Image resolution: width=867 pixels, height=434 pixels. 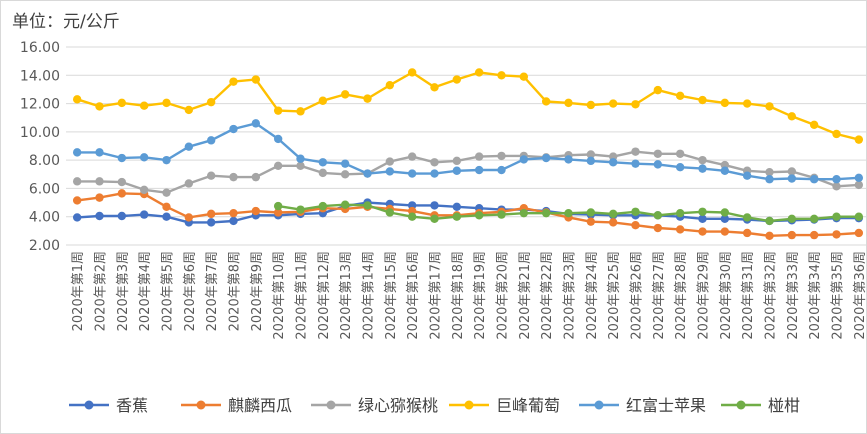 What do you see at coordinates (468, 214) in the screenshot?
I see `series-line` at bounding box center [468, 214].